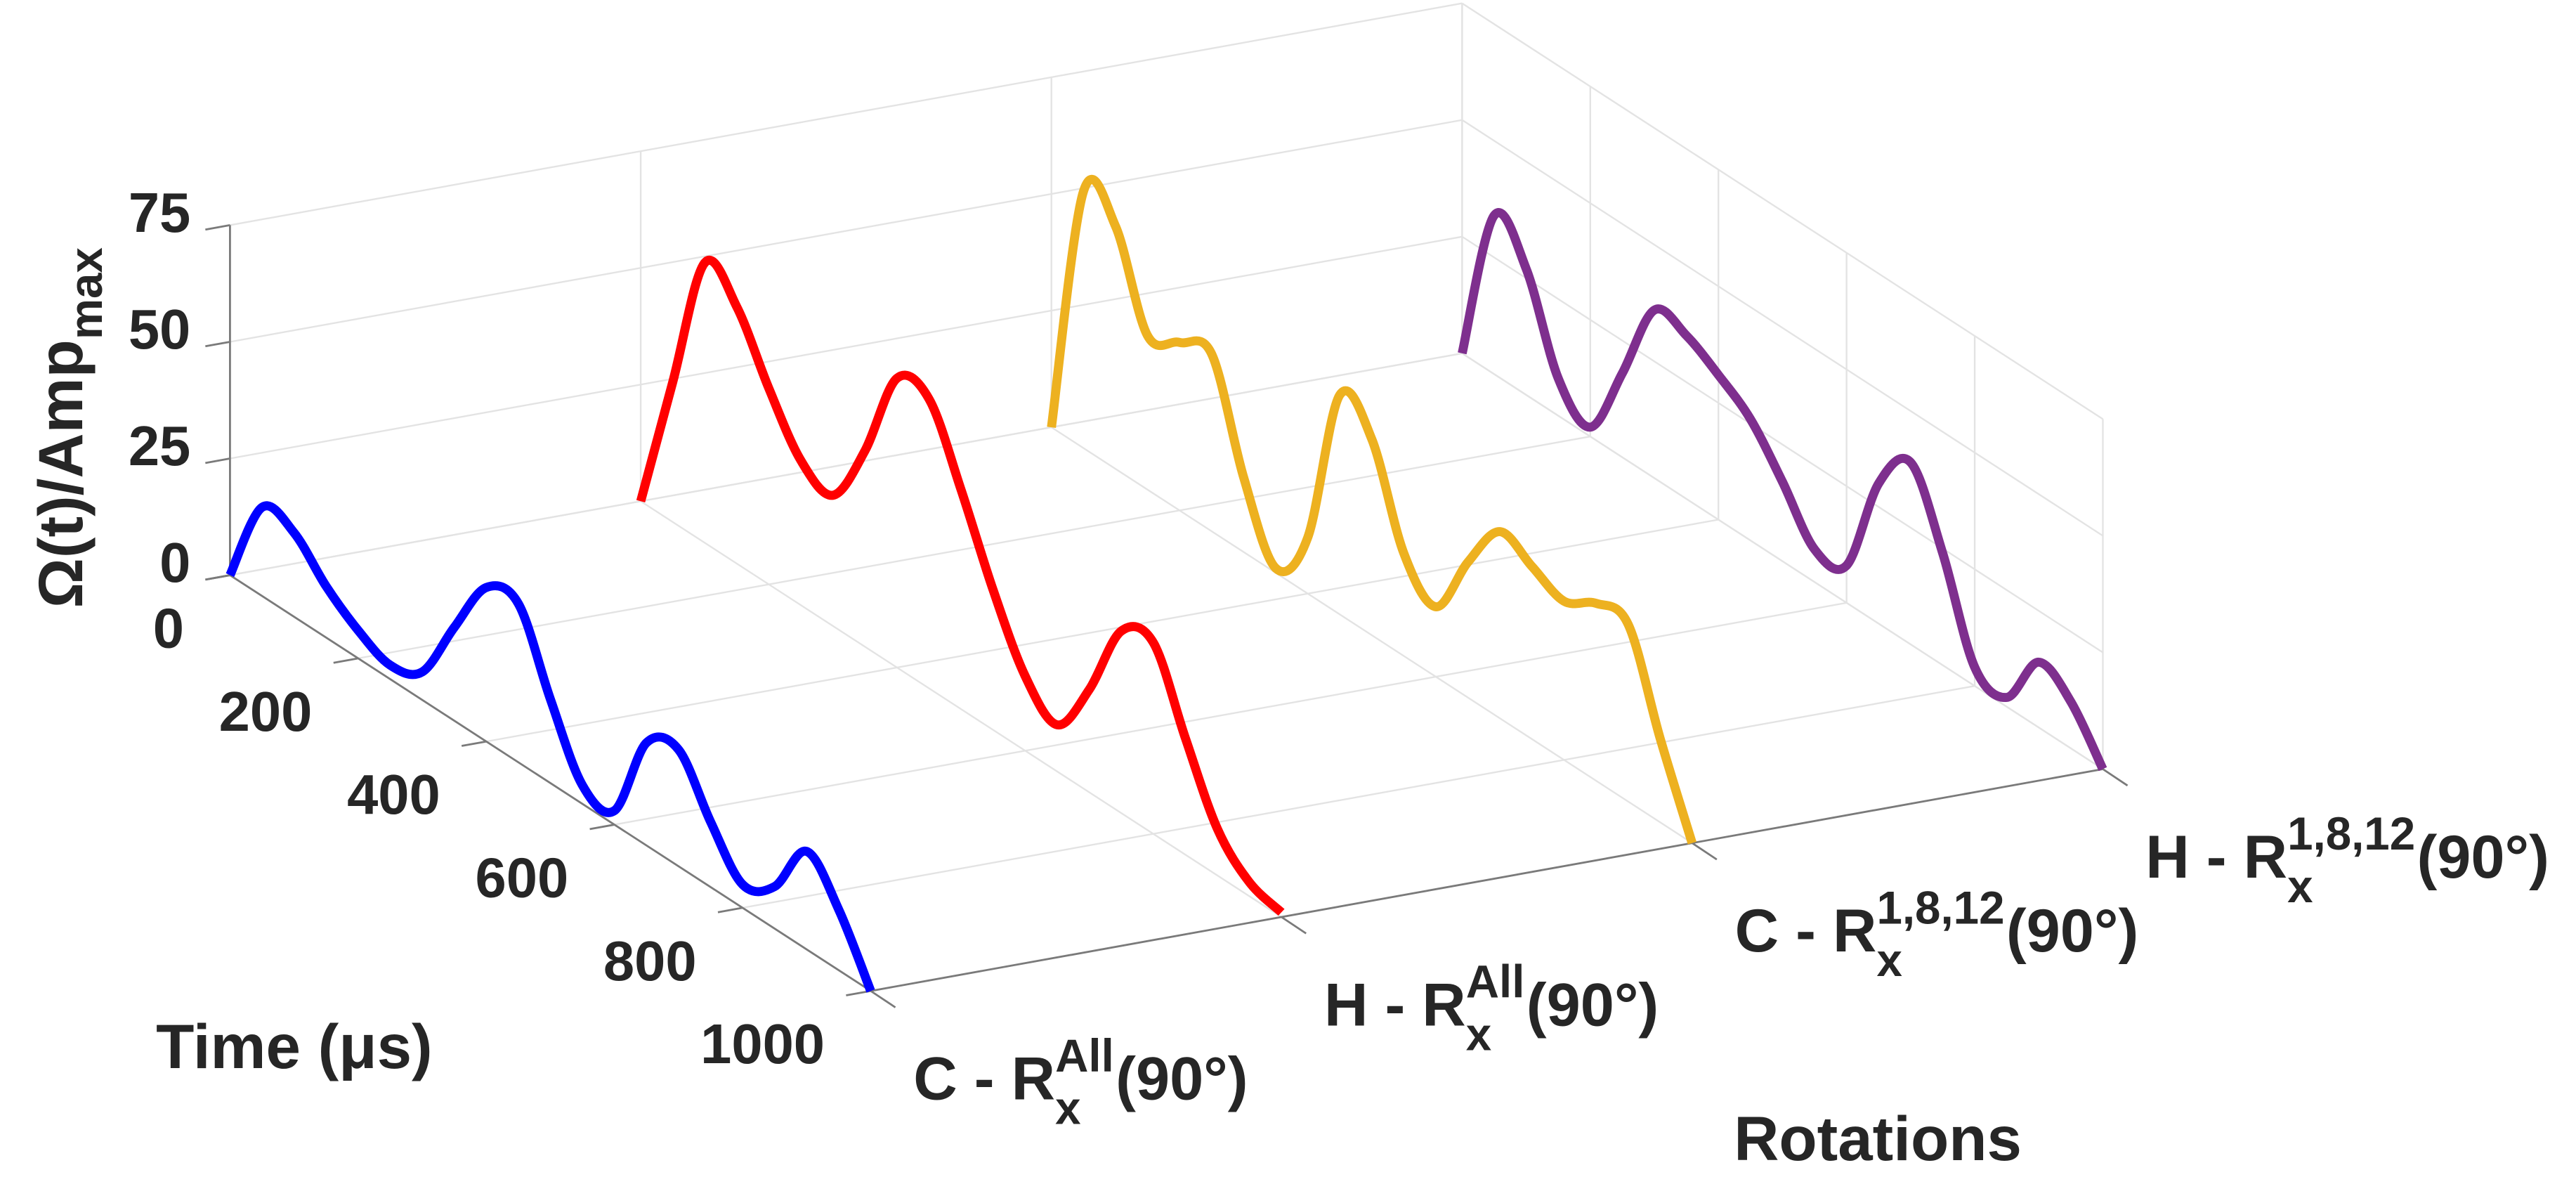 The width and height of the screenshot is (2576, 1177). What do you see at coordinates (294, 1046) in the screenshot?
I see `x-axis-label: Time (μs)` at bounding box center [294, 1046].